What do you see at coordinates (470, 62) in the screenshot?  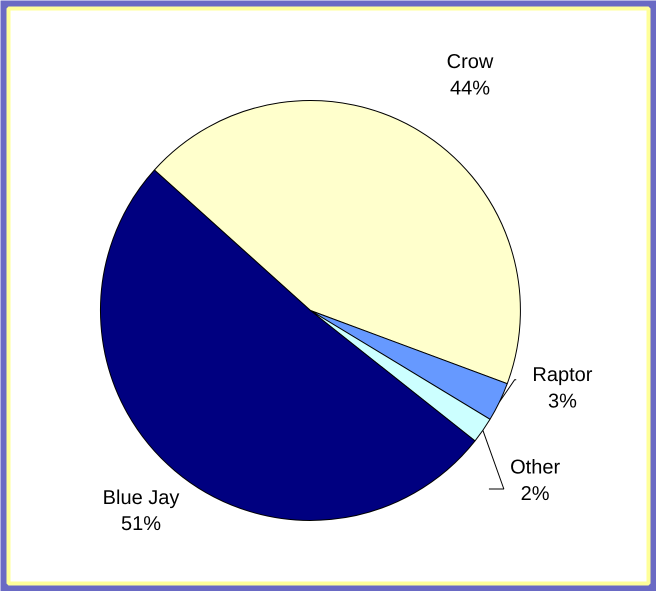 I see `slice-label: Crow` at bounding box center [470, 62].